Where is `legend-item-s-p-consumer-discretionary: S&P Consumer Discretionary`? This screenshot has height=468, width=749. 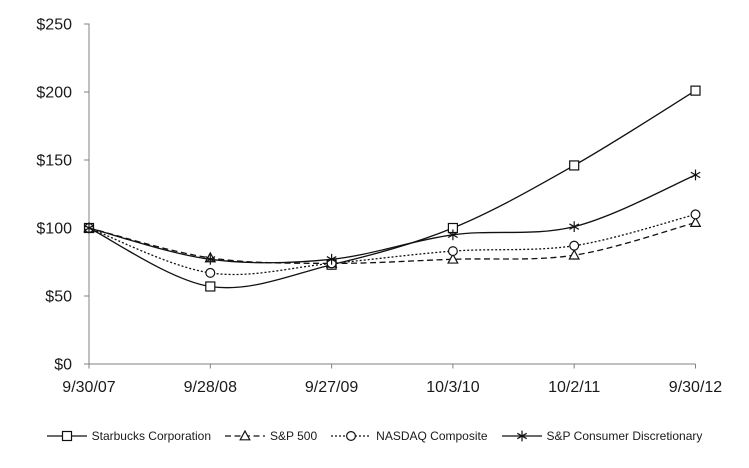
legend-item-s-p-consumer-discretionary: S&P Consumer Discretionary is located at coordinates (602, 436).